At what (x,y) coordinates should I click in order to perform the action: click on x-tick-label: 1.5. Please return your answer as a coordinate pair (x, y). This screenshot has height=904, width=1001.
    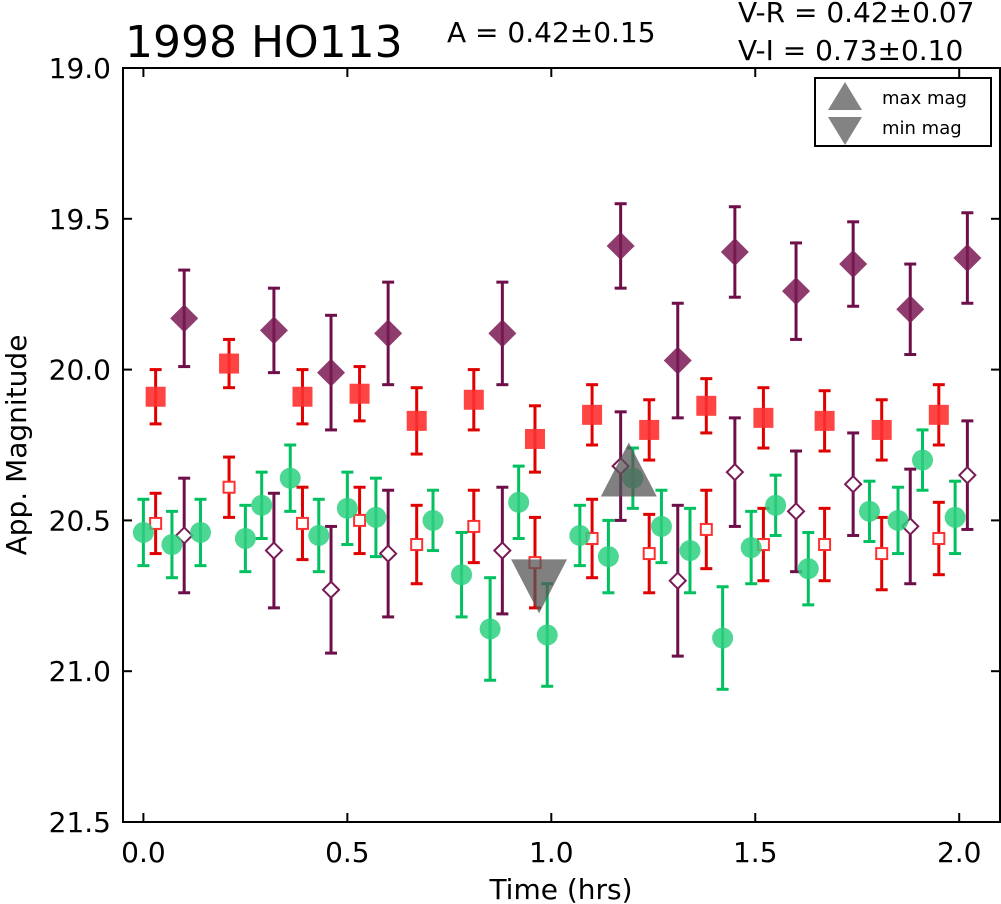
    Looking at the image, I should click on (755, 852).